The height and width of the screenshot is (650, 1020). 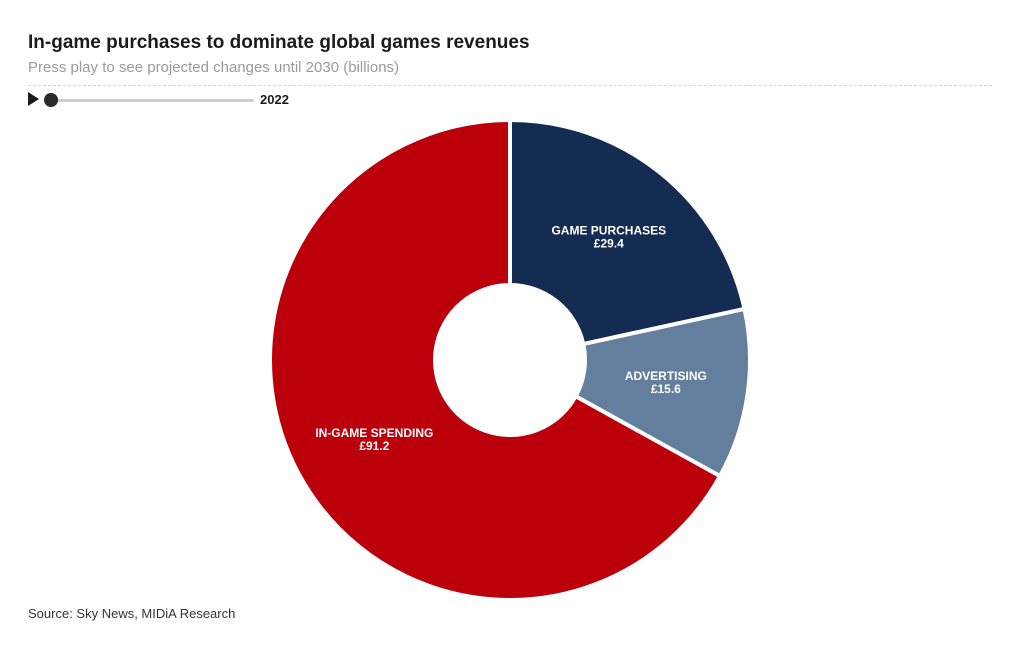 I want to click on year-label: 2022, so click(x=274, y=99).